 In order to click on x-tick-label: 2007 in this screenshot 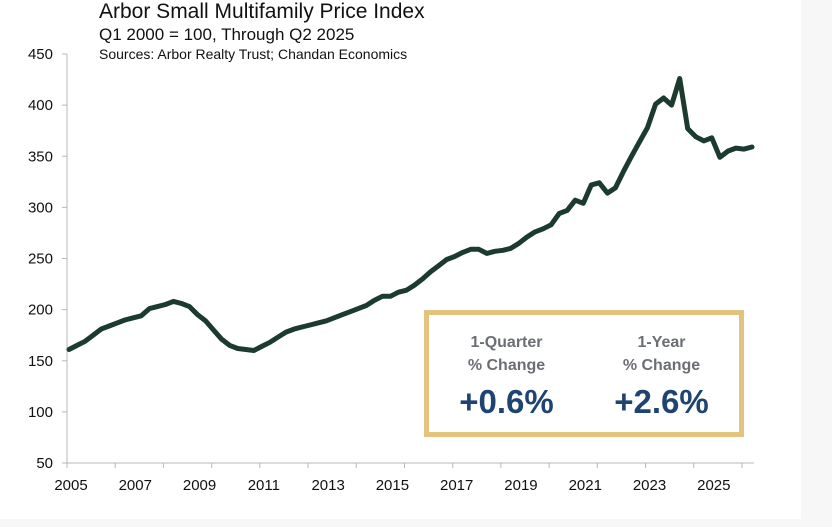, I will do `click(135, 485)`.